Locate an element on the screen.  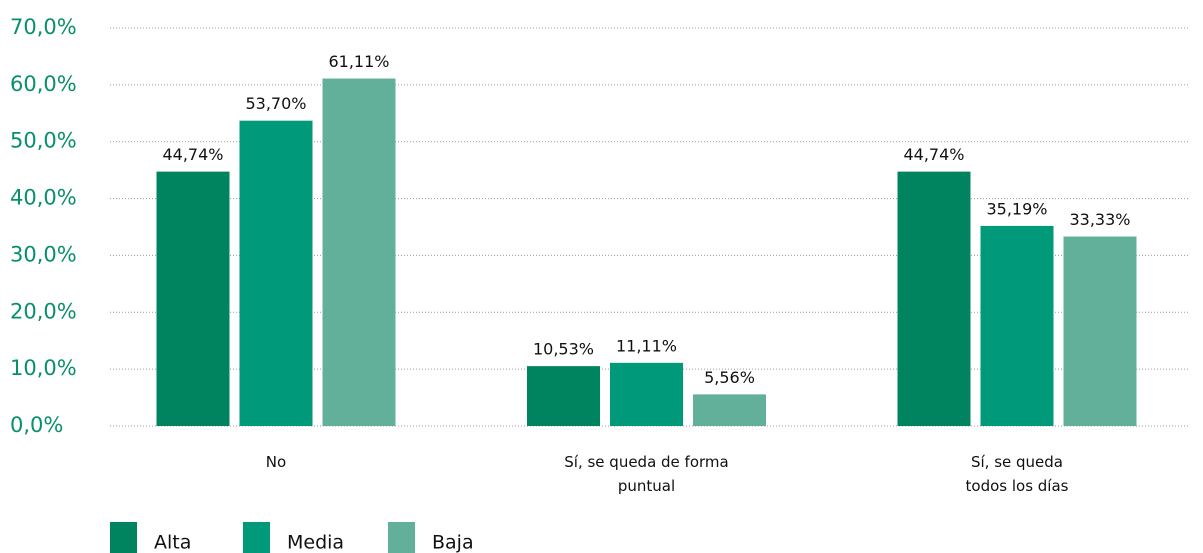
legend-label: Media is located at coordinates (315, 542).